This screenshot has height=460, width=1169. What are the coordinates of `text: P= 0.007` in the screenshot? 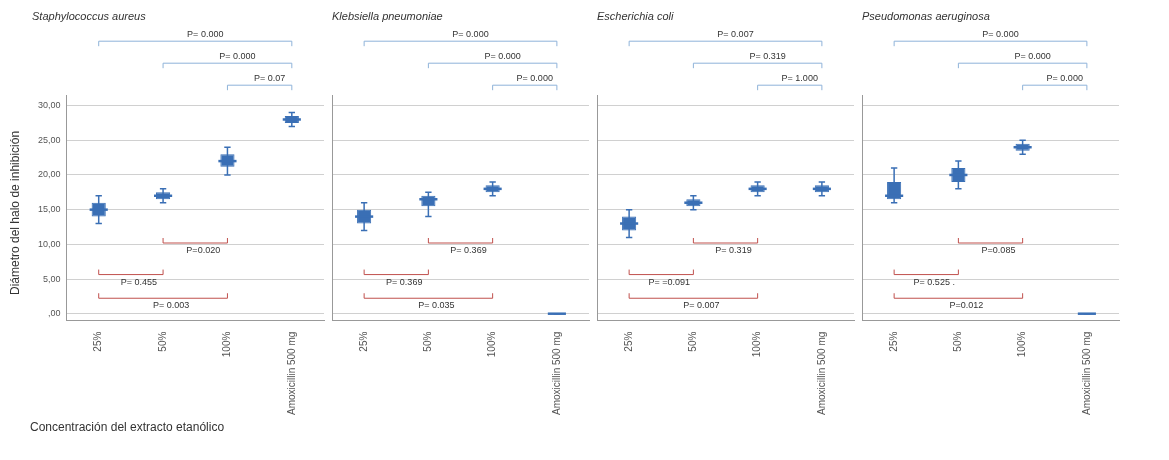 It's located at (735, 34).